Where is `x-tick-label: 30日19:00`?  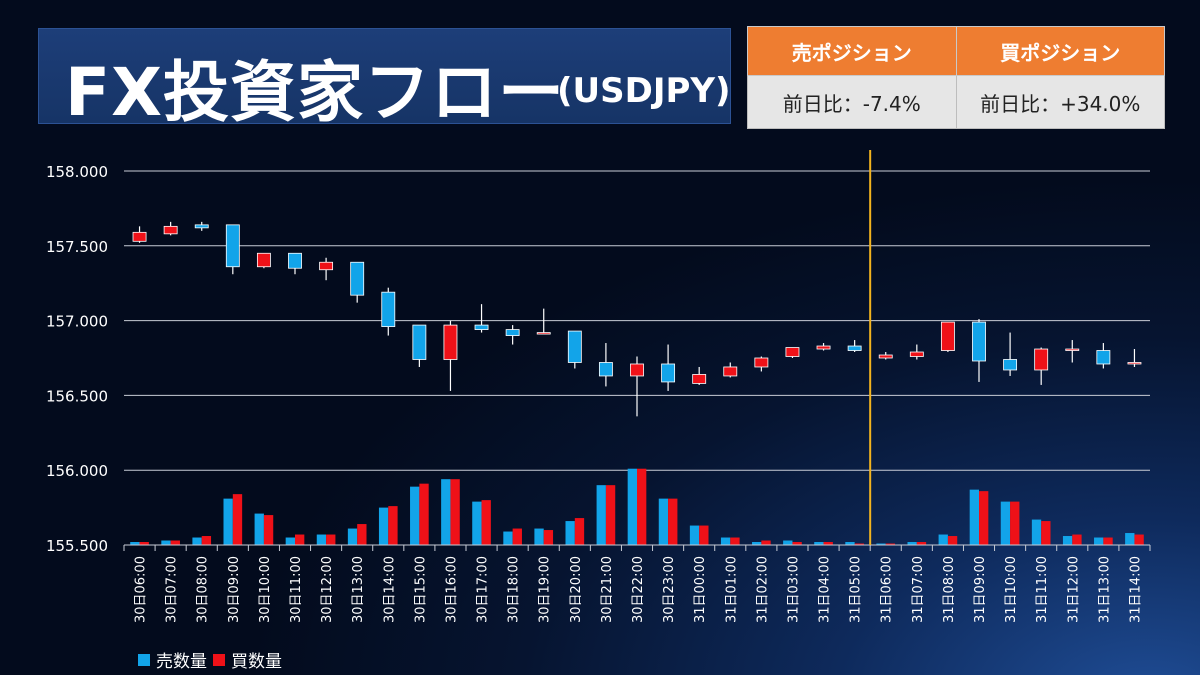
x-tick-label: 30日19:00 is located at coordinates (545, 589).